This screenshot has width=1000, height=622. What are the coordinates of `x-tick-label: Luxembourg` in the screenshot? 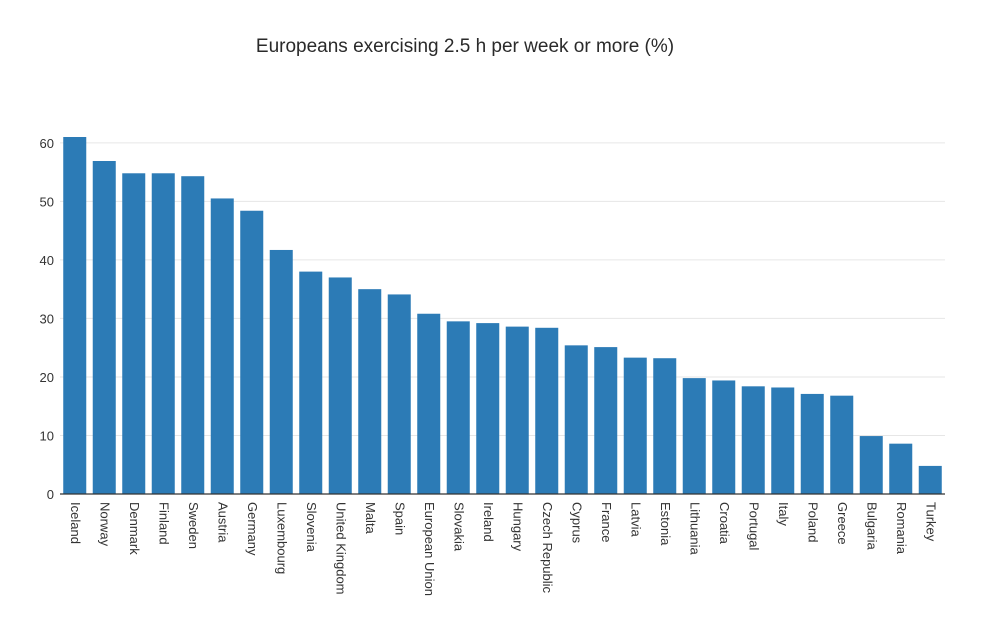 It's located at (281, 538).